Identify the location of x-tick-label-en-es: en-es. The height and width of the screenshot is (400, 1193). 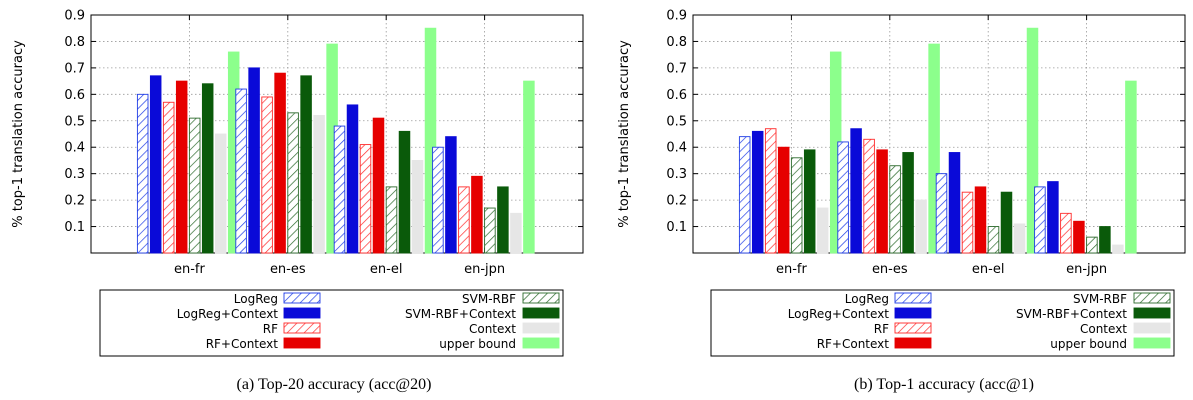
(288, 269).